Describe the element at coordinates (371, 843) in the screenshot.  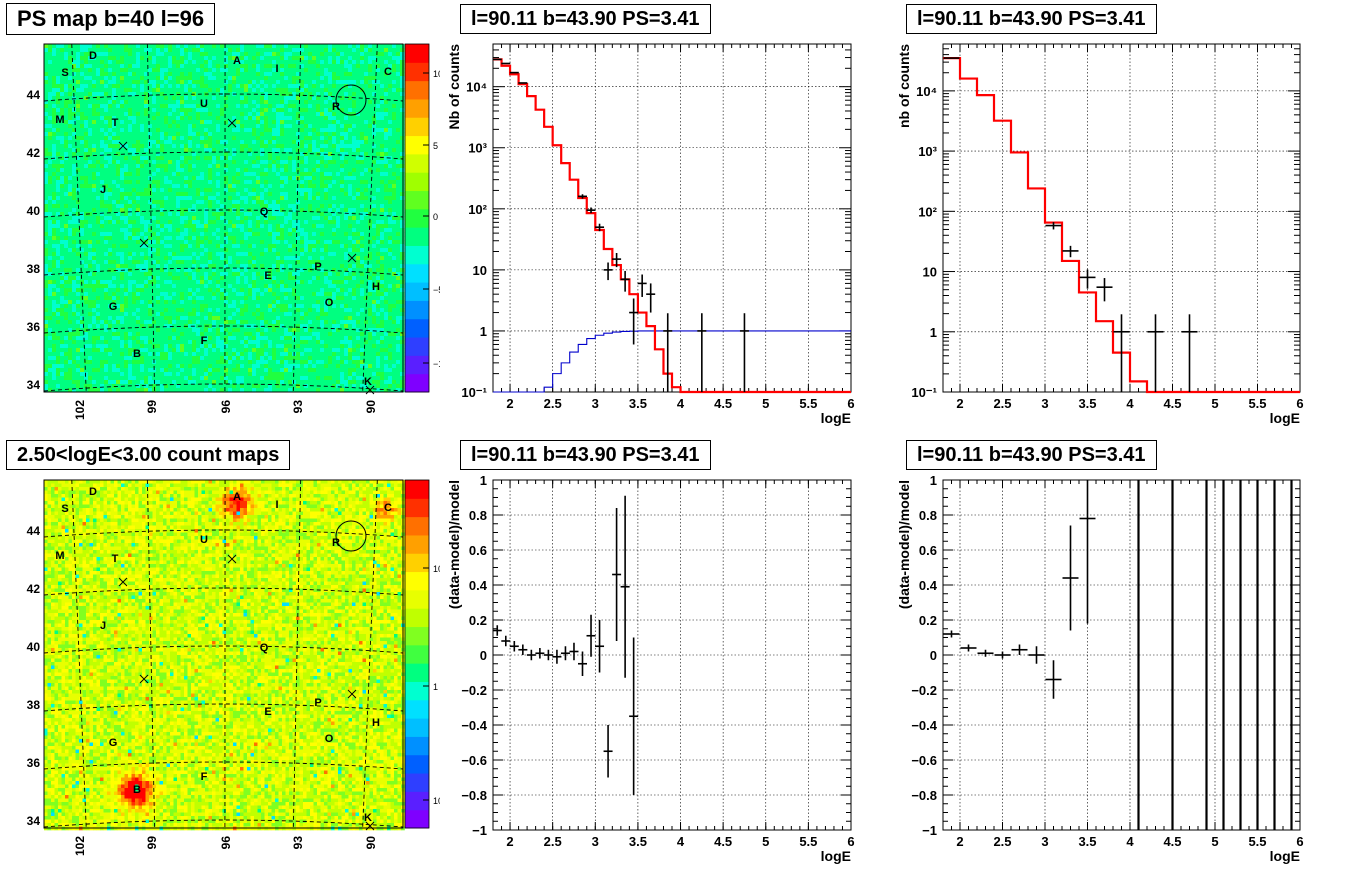
I see `lon-tick-label: 90` at that location.